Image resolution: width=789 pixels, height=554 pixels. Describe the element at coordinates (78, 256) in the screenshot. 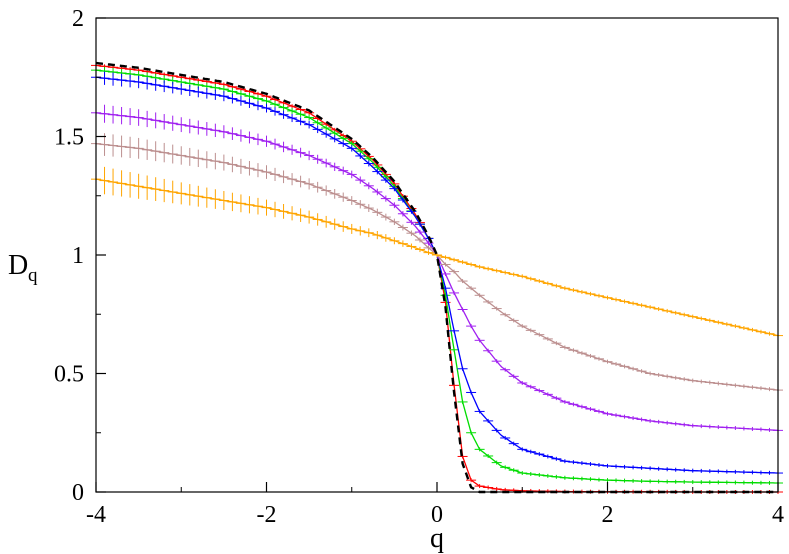

I see `y-tick-label: 1` at that location.